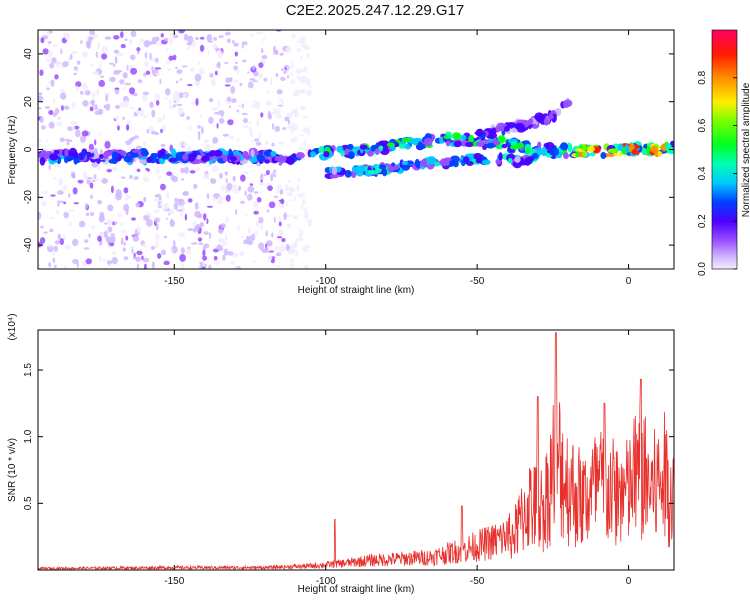 This screenshot has height=600, width=750. I want to click on spectrogram-x-tick-label: -150, so click(174, 281).